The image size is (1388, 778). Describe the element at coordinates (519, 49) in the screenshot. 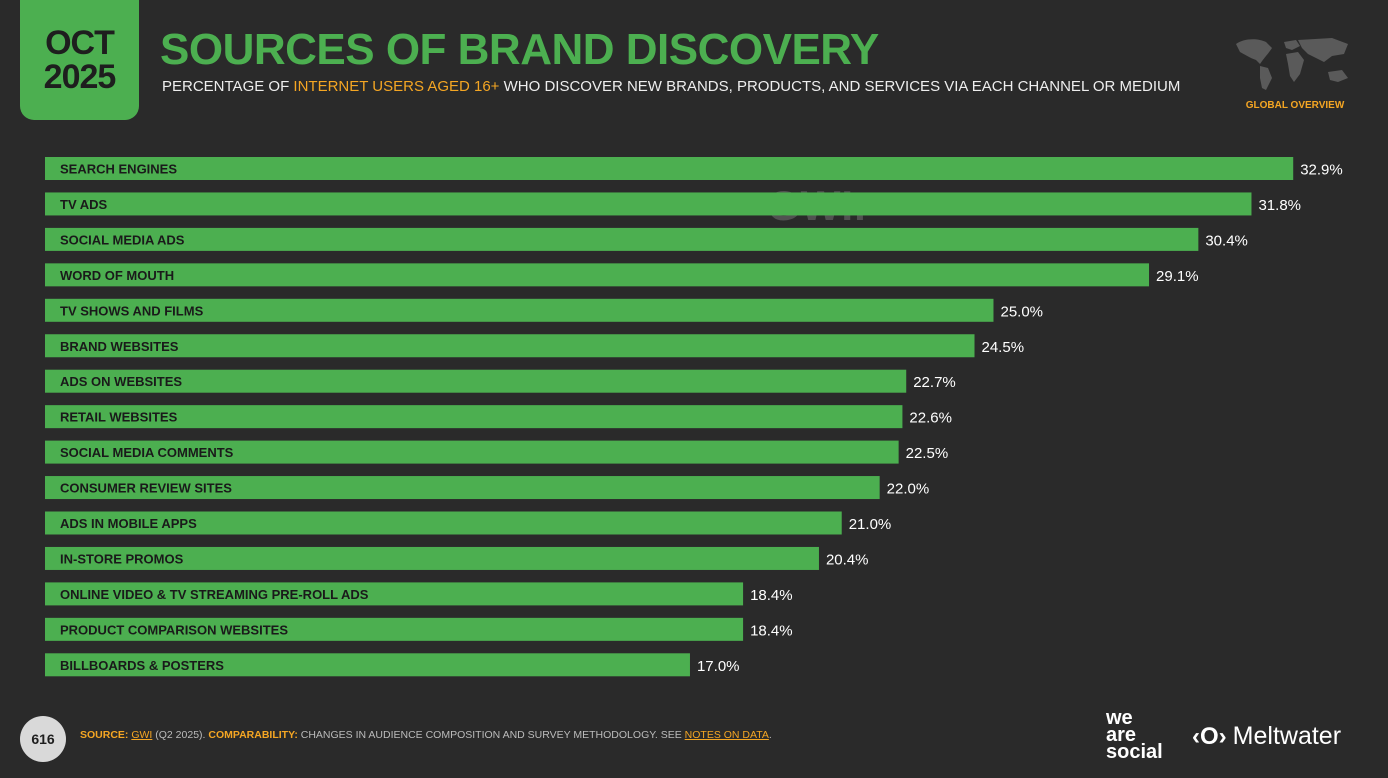

I see `page-title: SOURCES OF BRAND DISCOVERY` at that location.